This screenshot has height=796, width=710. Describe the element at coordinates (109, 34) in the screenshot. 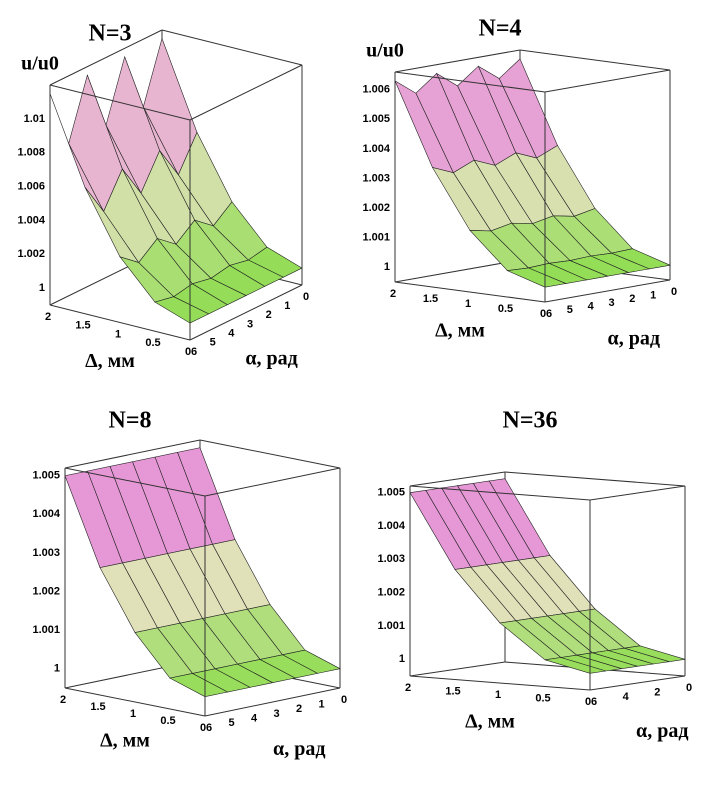

I see `chart-title: N=3` at that location.